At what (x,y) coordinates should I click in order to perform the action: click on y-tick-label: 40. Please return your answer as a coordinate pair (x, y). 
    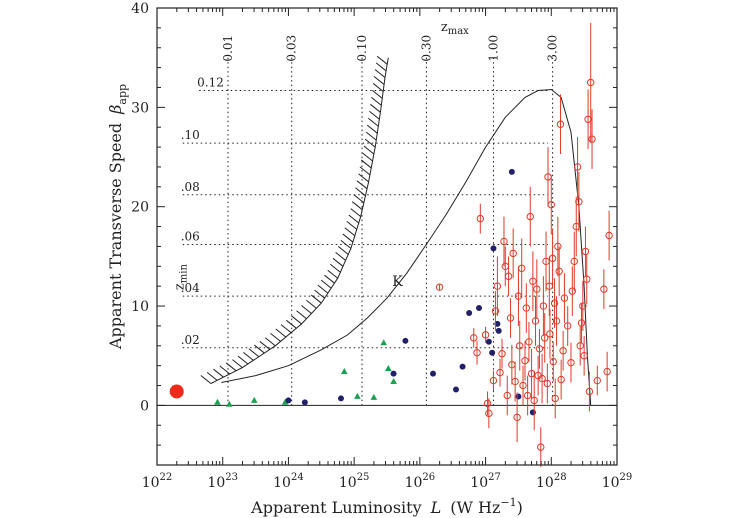
    Looking at the image, I should click on (140, 9).